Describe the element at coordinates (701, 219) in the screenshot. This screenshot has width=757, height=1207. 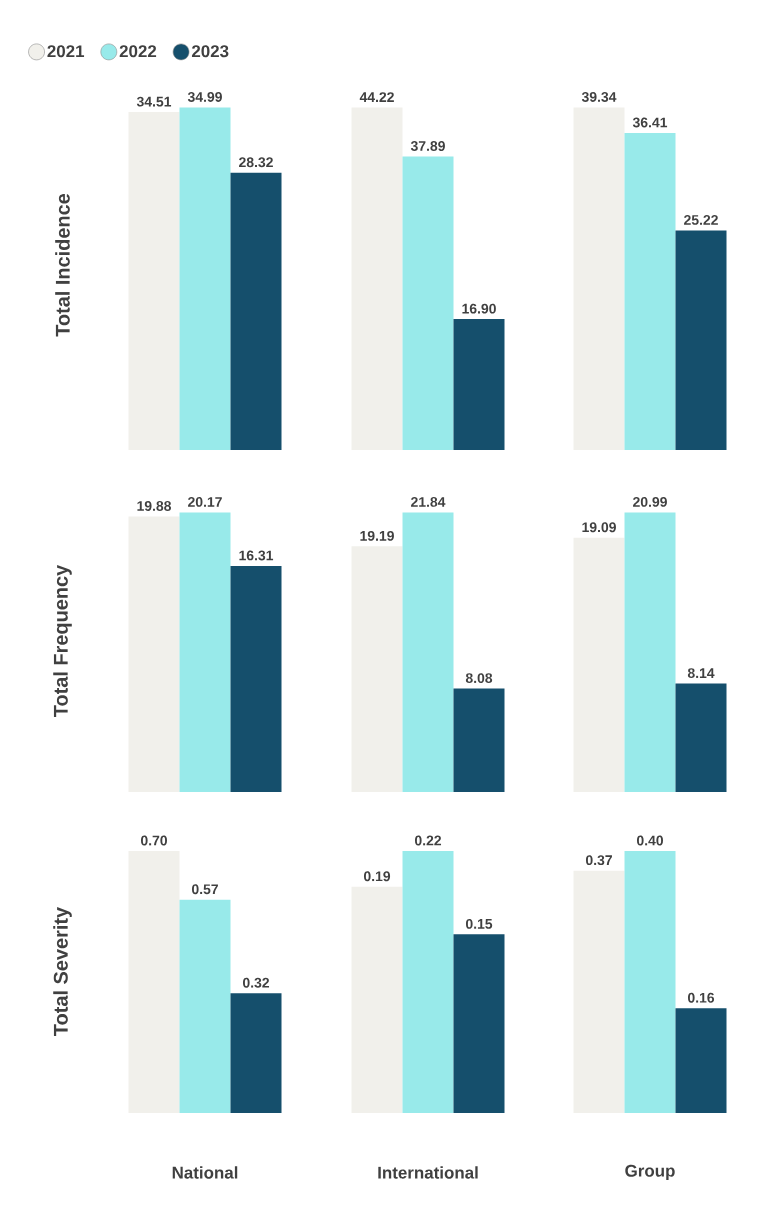
I see `data-label: 25.22` at that location.